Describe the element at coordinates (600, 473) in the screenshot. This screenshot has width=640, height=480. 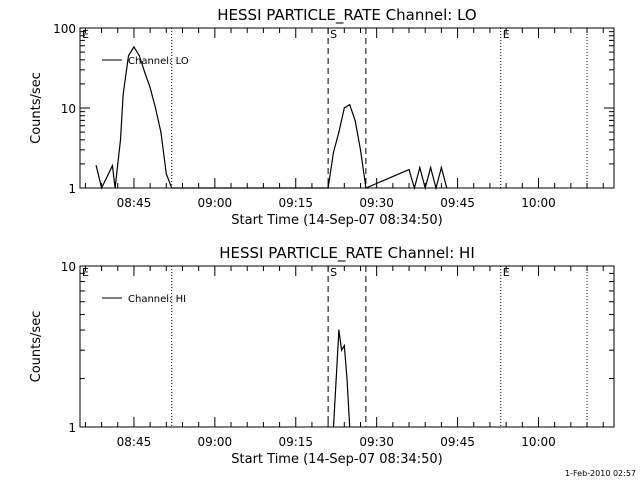
I see `footer-timestamp: 1-Feb-2010 02:57` at that location.